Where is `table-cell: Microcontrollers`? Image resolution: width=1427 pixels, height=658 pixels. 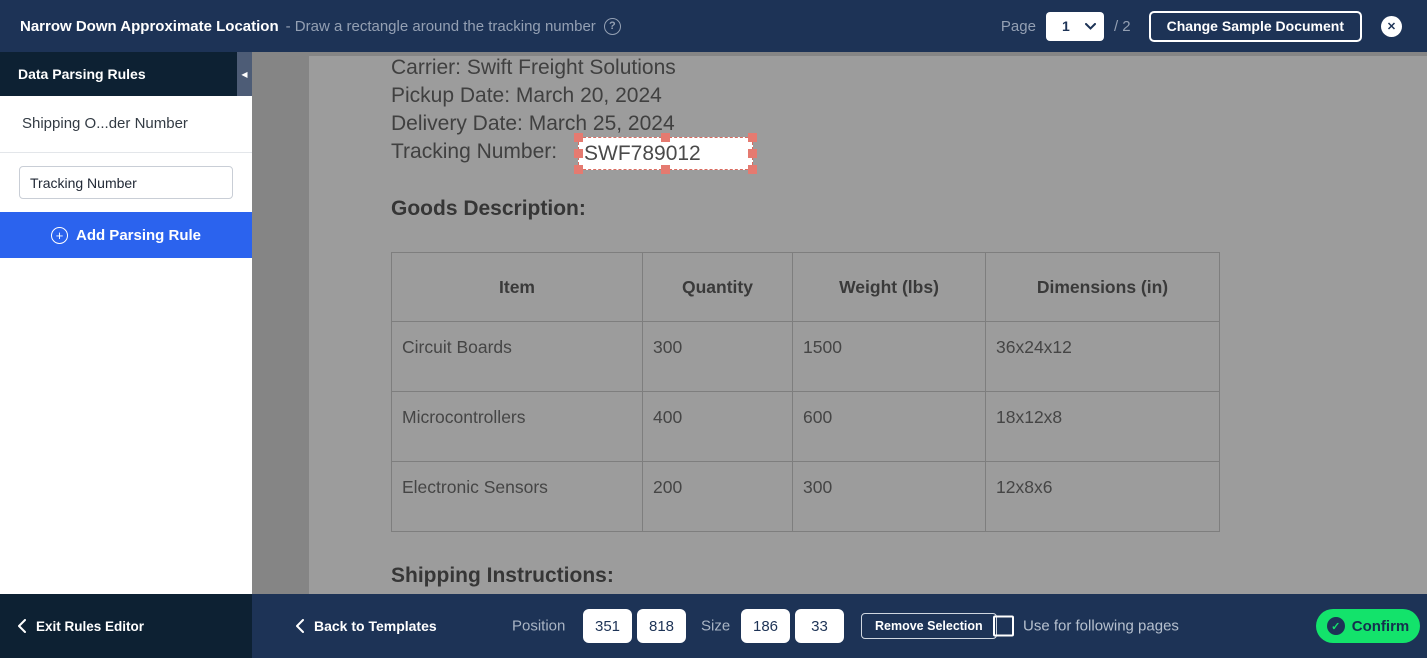
table-cell: Microcontrollers is located at coordinates (517, 426).